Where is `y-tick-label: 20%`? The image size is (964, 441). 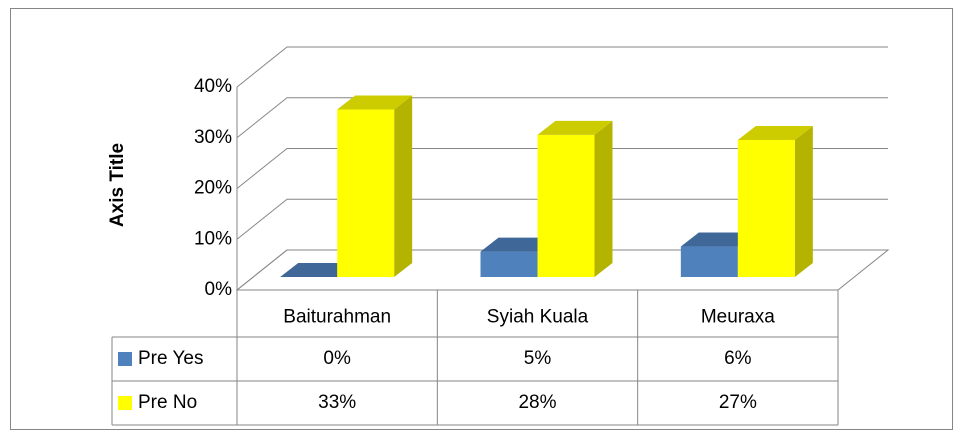 y-tick-label: 20% is located at coordinates (213, 188).